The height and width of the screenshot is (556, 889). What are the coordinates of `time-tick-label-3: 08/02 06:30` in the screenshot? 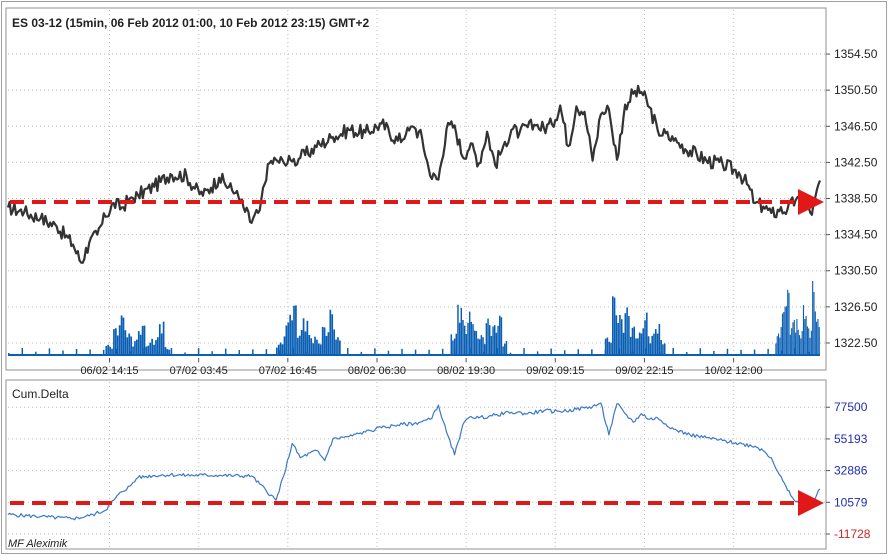 It's located at (377, 371).